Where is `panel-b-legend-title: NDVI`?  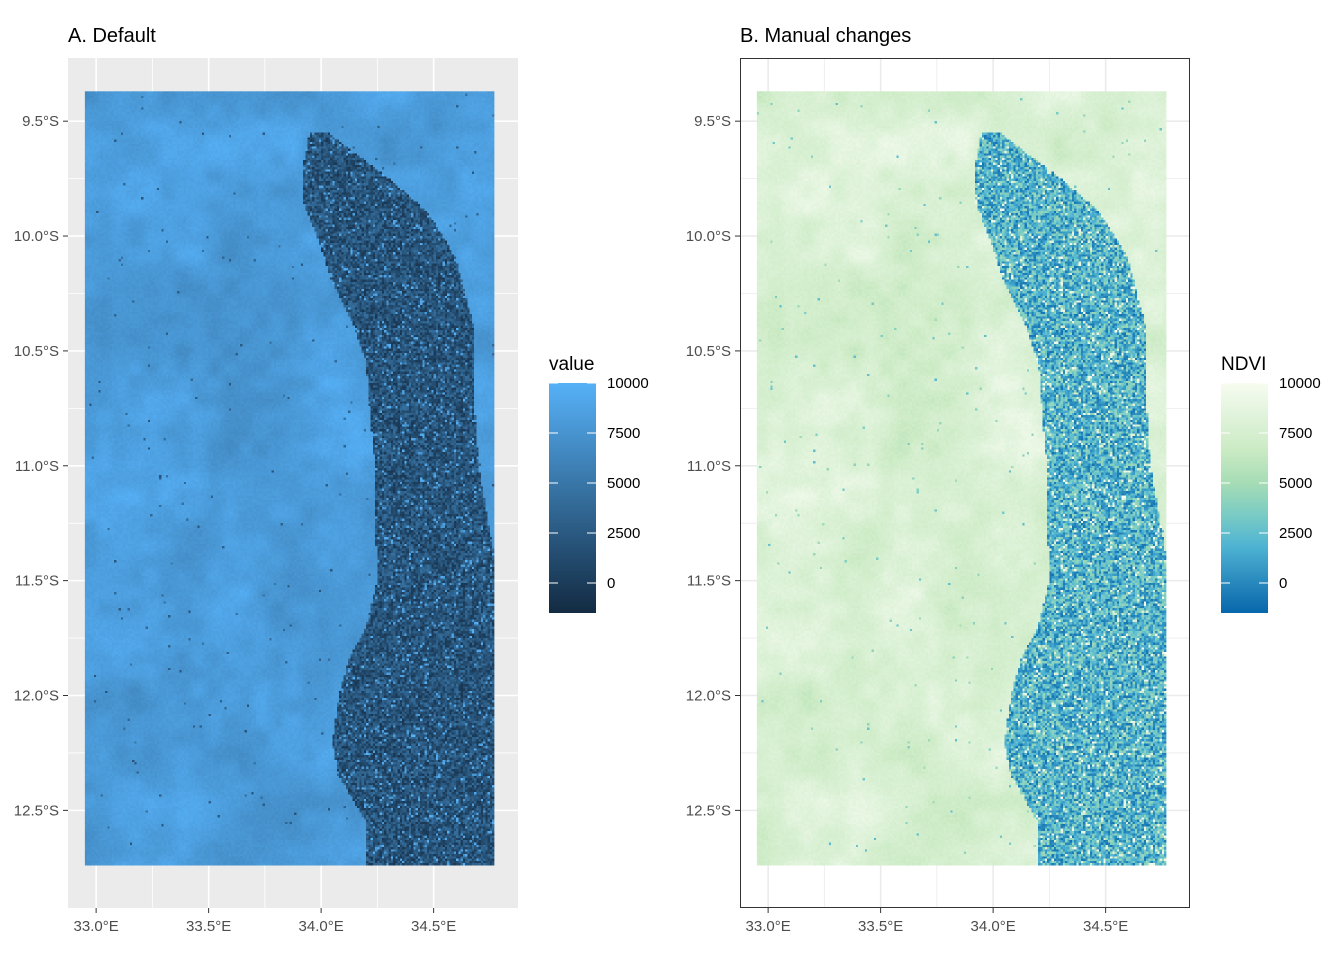 panel-b-legend-title: NDVI is located at coordinates (1243, 364).